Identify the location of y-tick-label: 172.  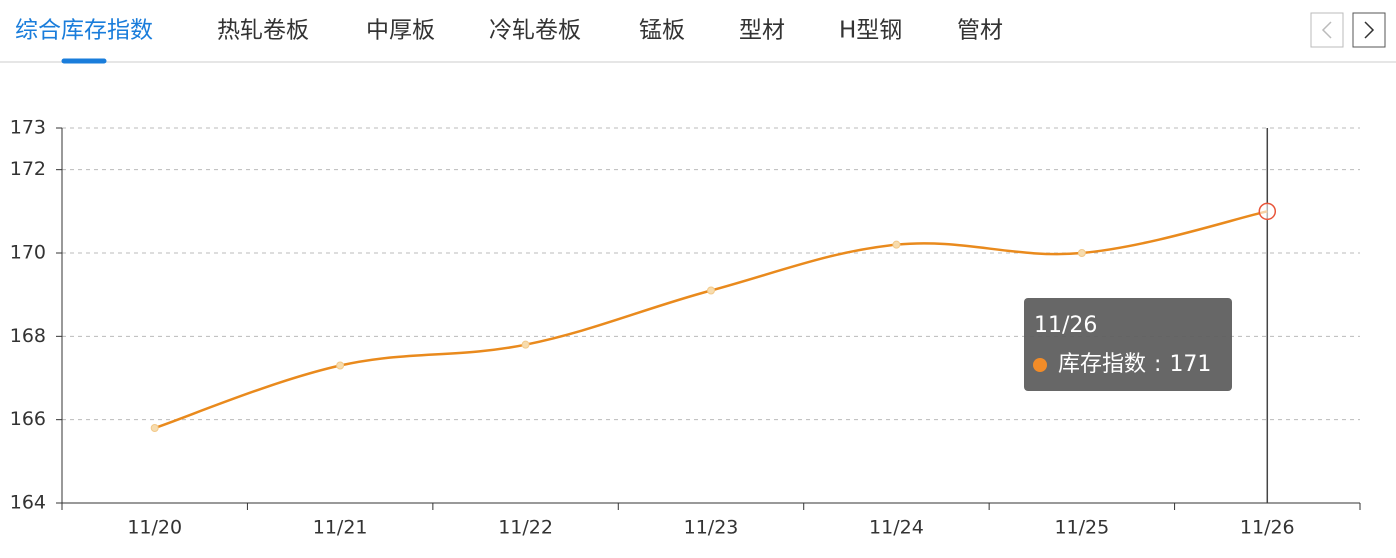
(28, 169).